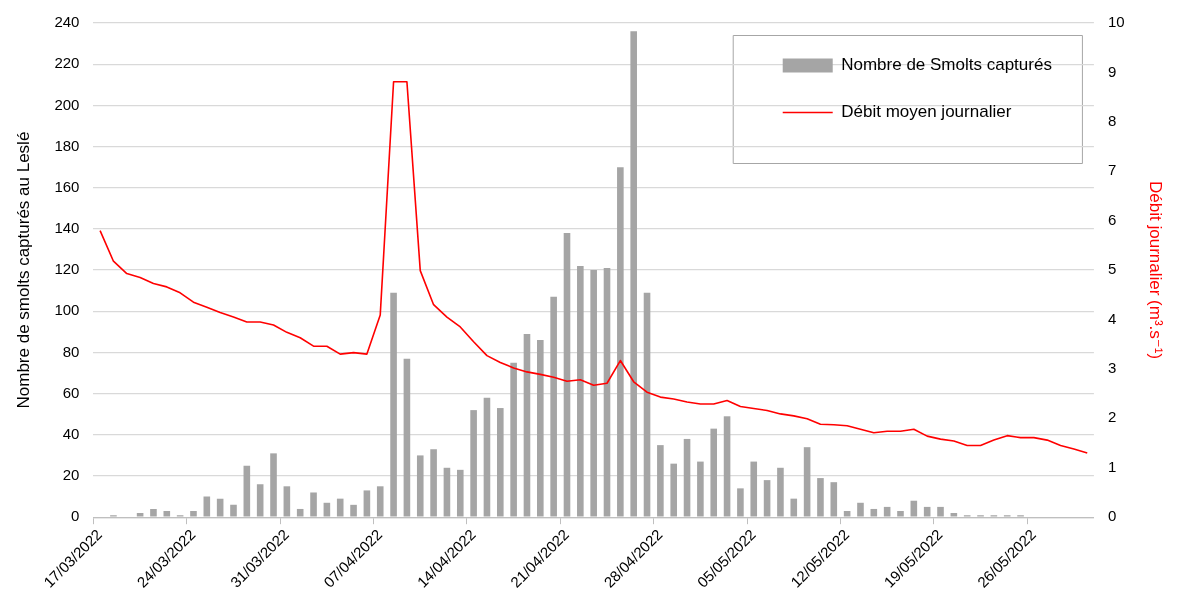 This screenshot has width=1179, height=598. Describe the element at coordinates (1116, 22) in the screenshot. I see `y2-tick-label: 10` at that location.